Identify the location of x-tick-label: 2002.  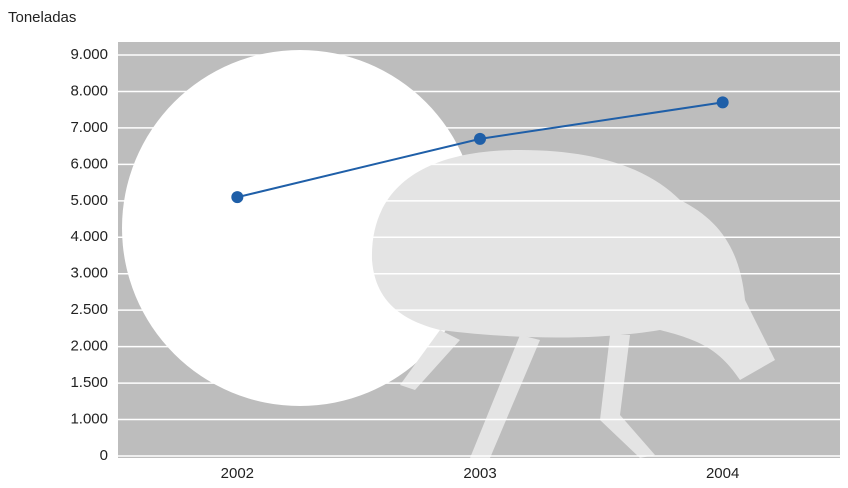
(237, 473).